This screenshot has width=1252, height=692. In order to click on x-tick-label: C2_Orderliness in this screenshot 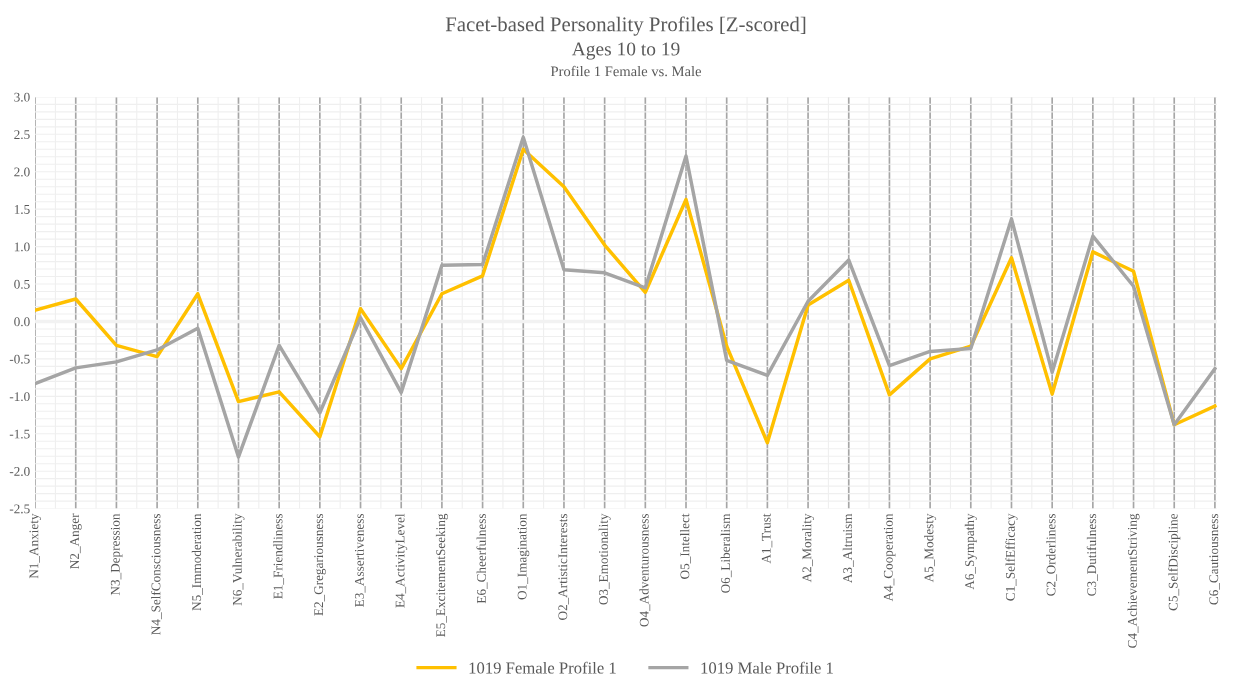, I will do `click(1052, 554)`.